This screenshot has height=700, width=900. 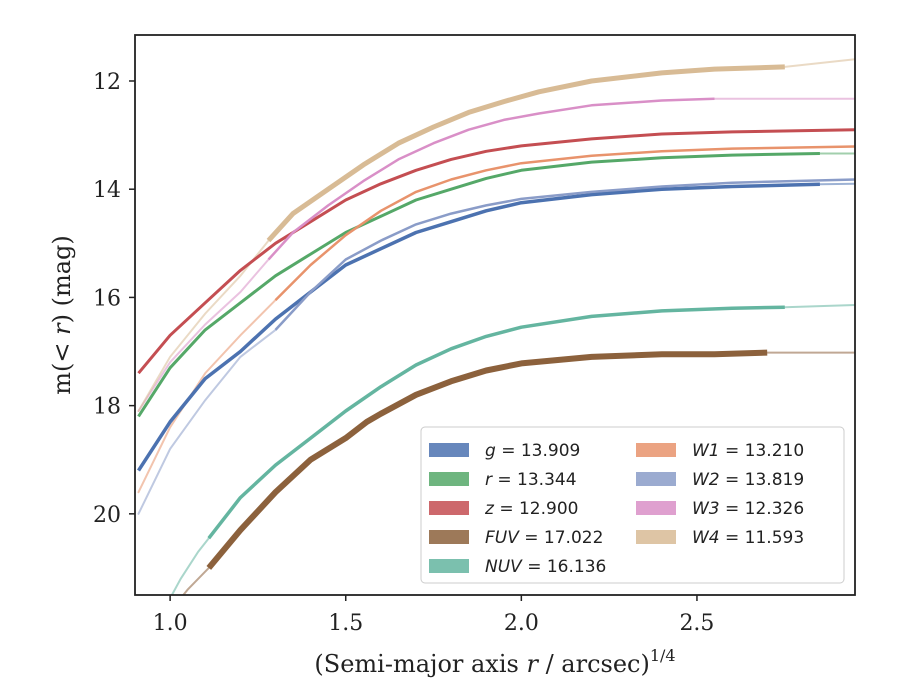 I want to click on series-line-w3, so click(x=491, y=179).